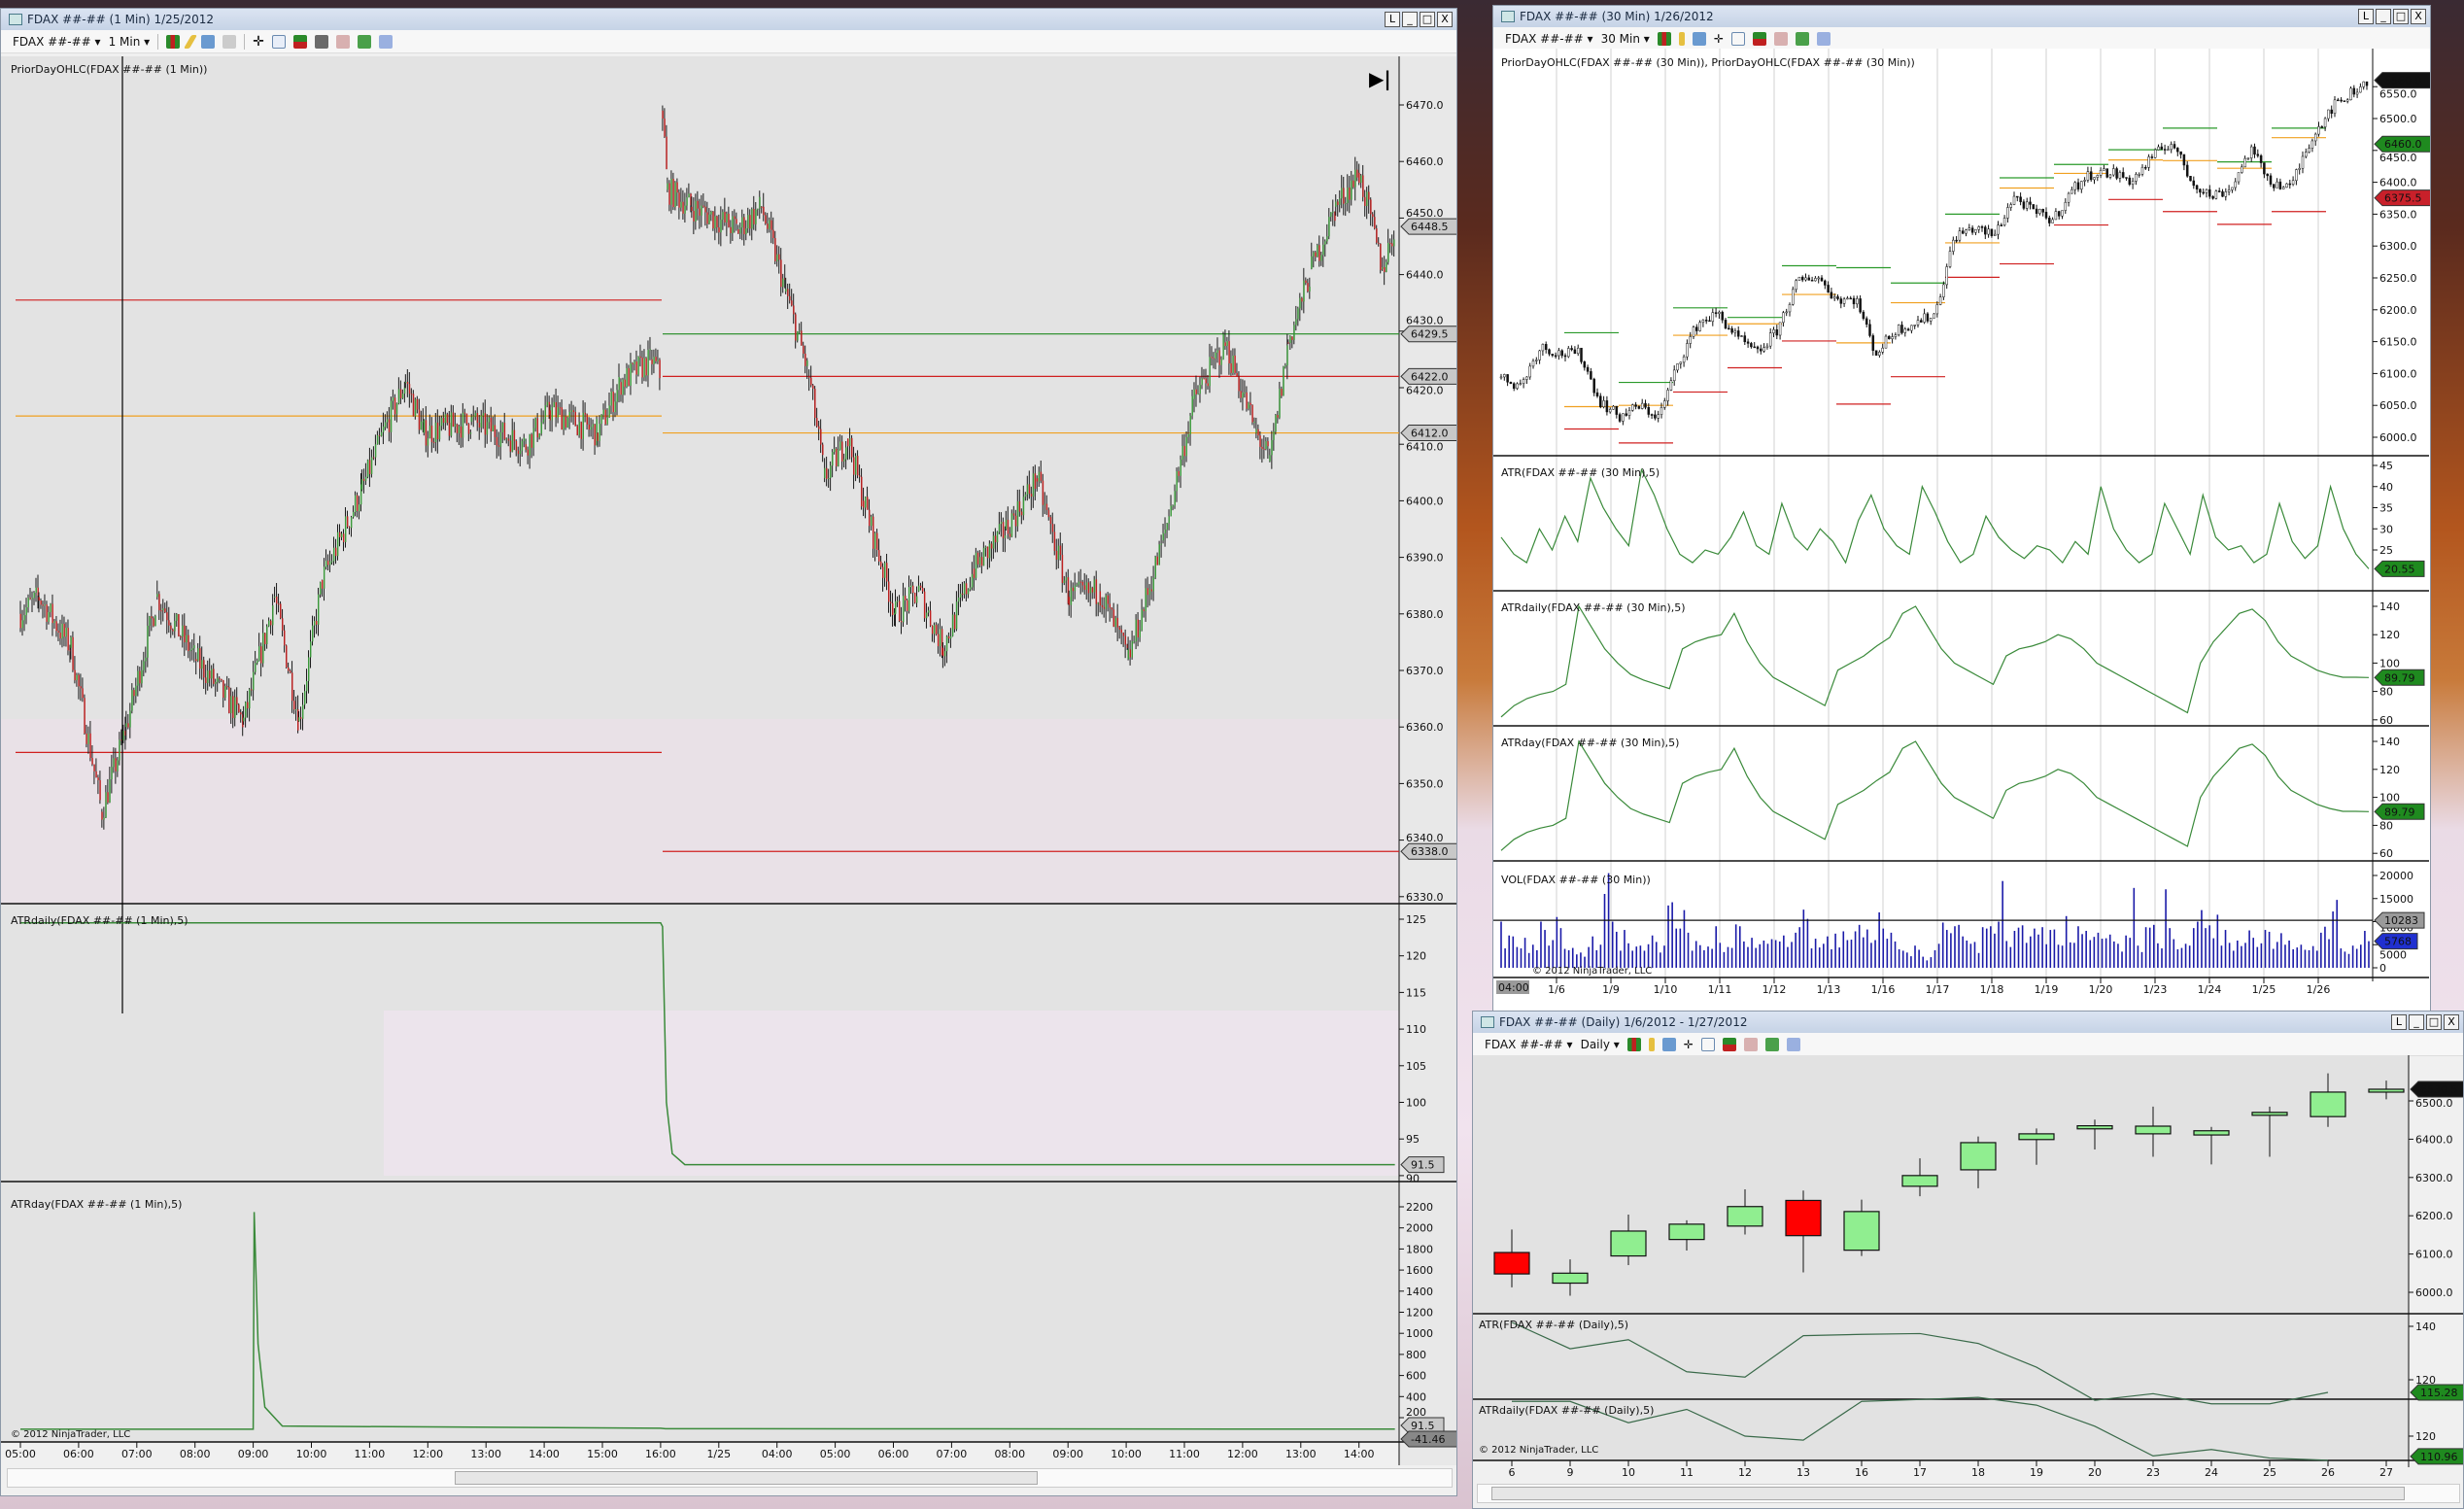  What do you see at coordinates (253, 1454) in the screenshot?
I see `time-axis-label: 09:00` at bounding box center [253, 1454].